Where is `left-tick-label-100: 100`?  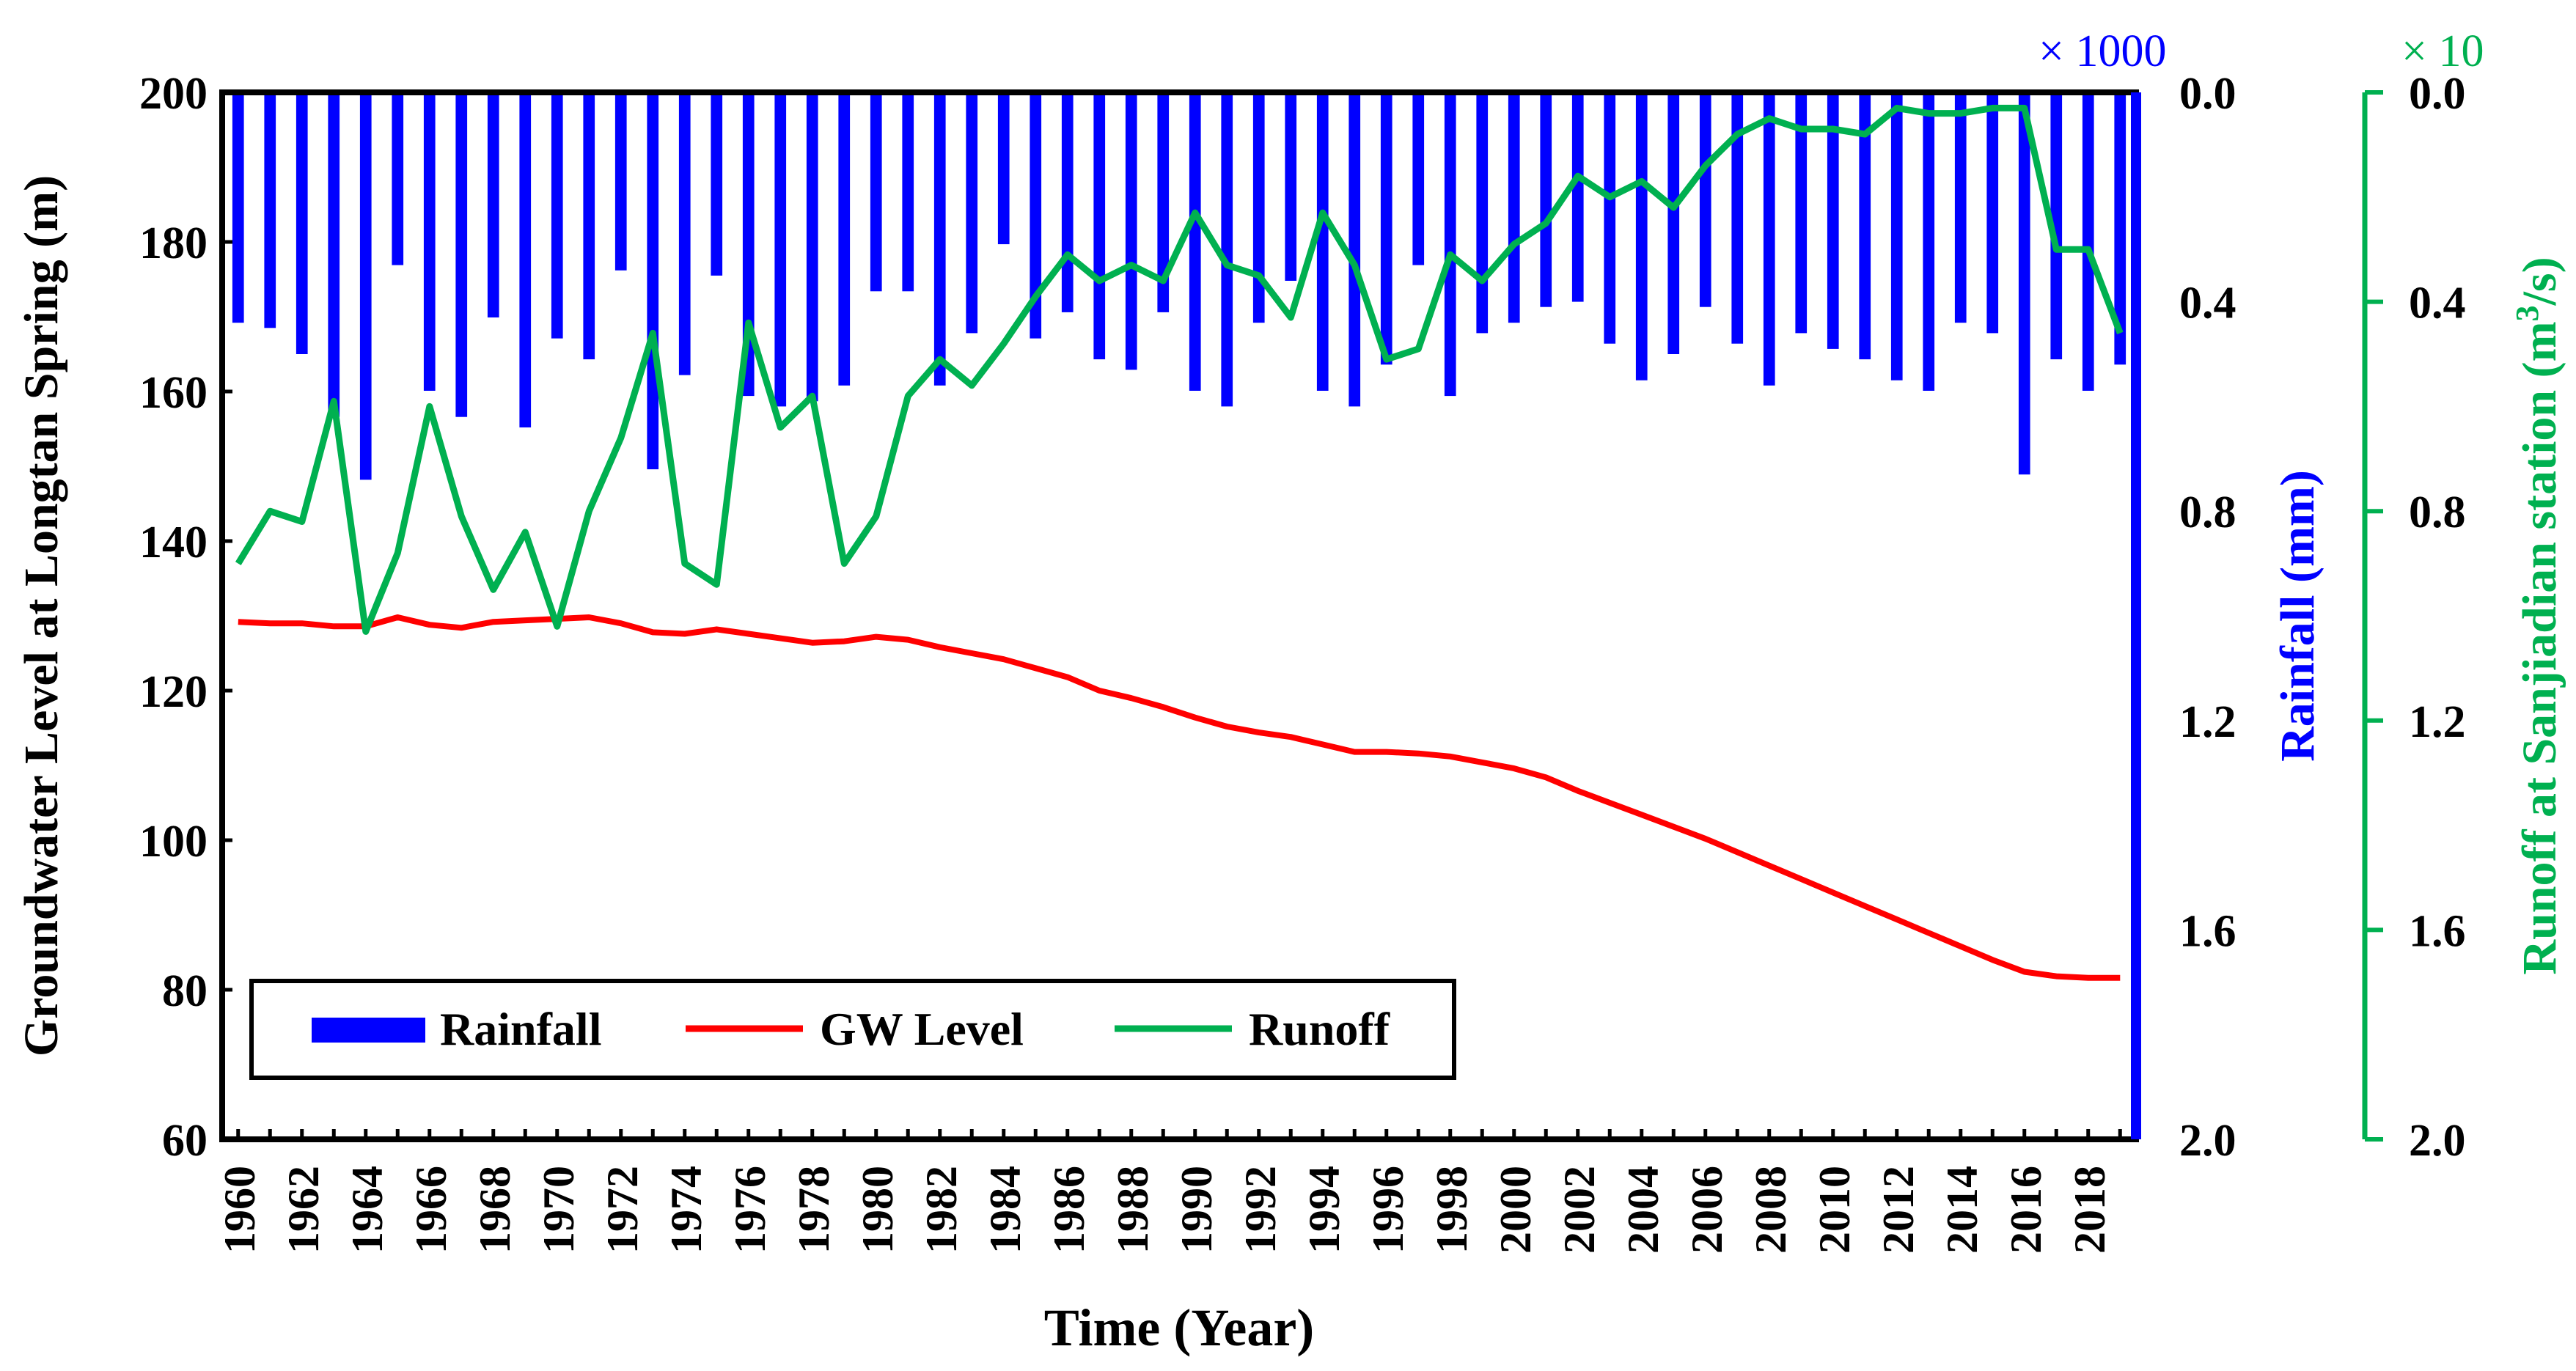 left-tick-label-100: 100 is located at coordinates (174, 842).